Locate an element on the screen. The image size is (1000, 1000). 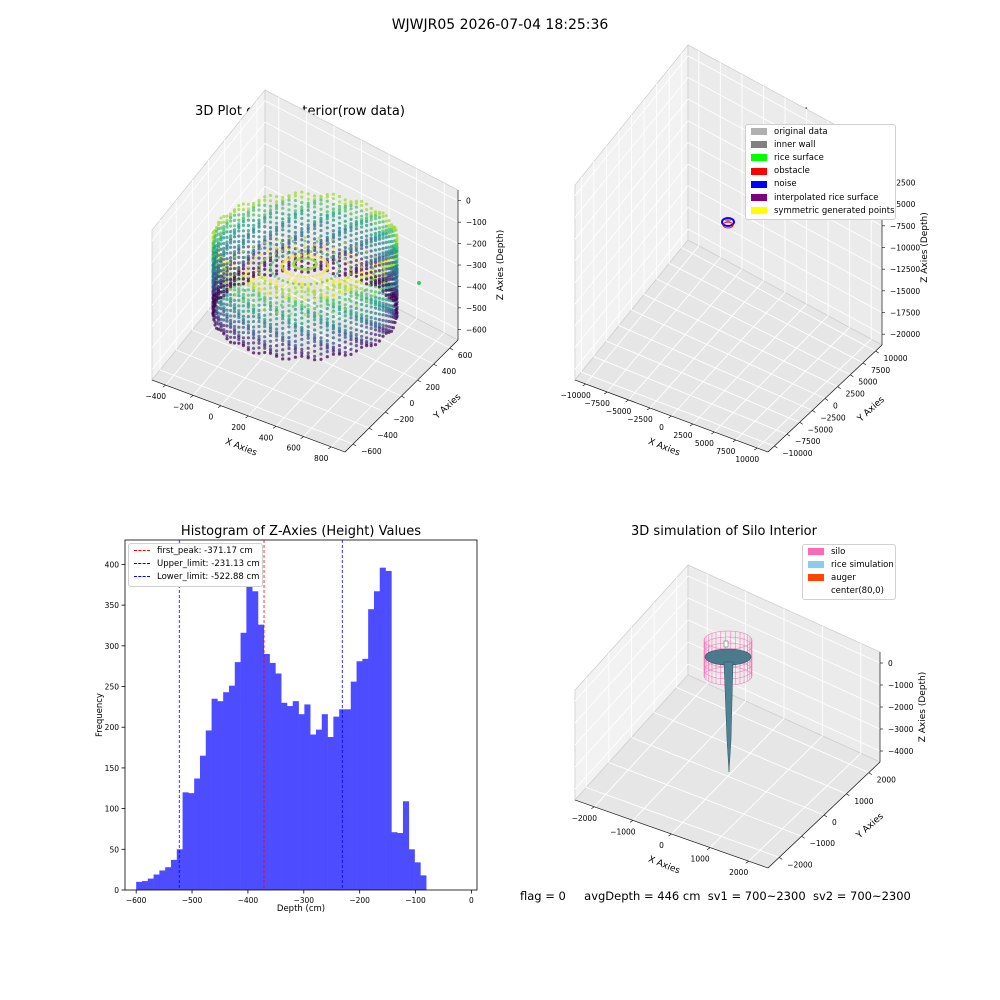
chart4-x-tick-label: 1000 is located at coordinates (700, 859).